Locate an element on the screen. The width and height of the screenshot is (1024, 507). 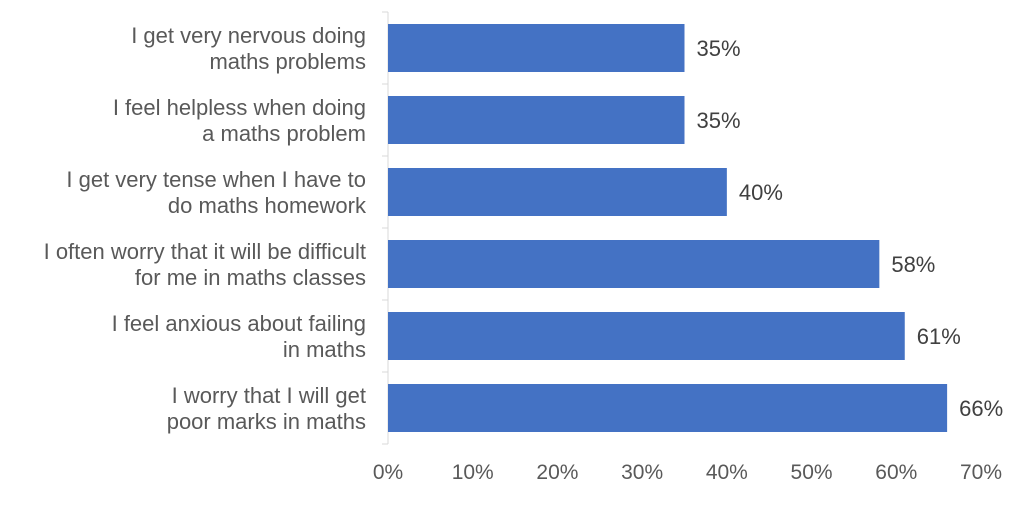
category-label-line: I often worry that it will be difficult is located at coordinates (205, 251).